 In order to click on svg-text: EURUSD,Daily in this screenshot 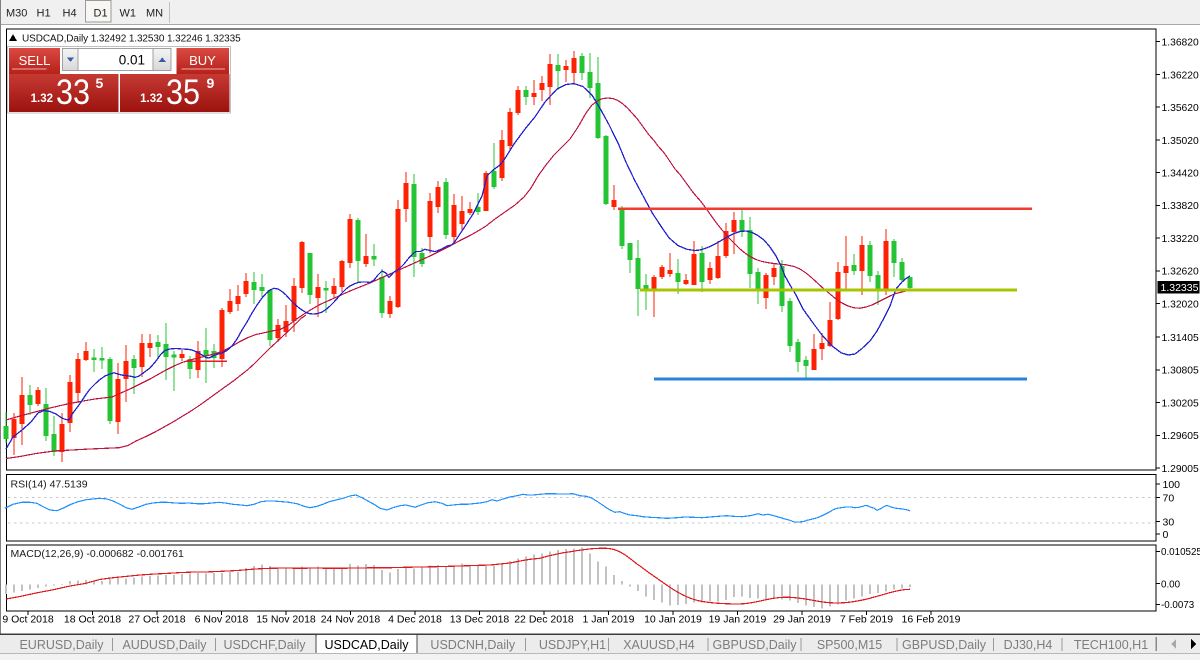, I will do `click(61, 645)`.